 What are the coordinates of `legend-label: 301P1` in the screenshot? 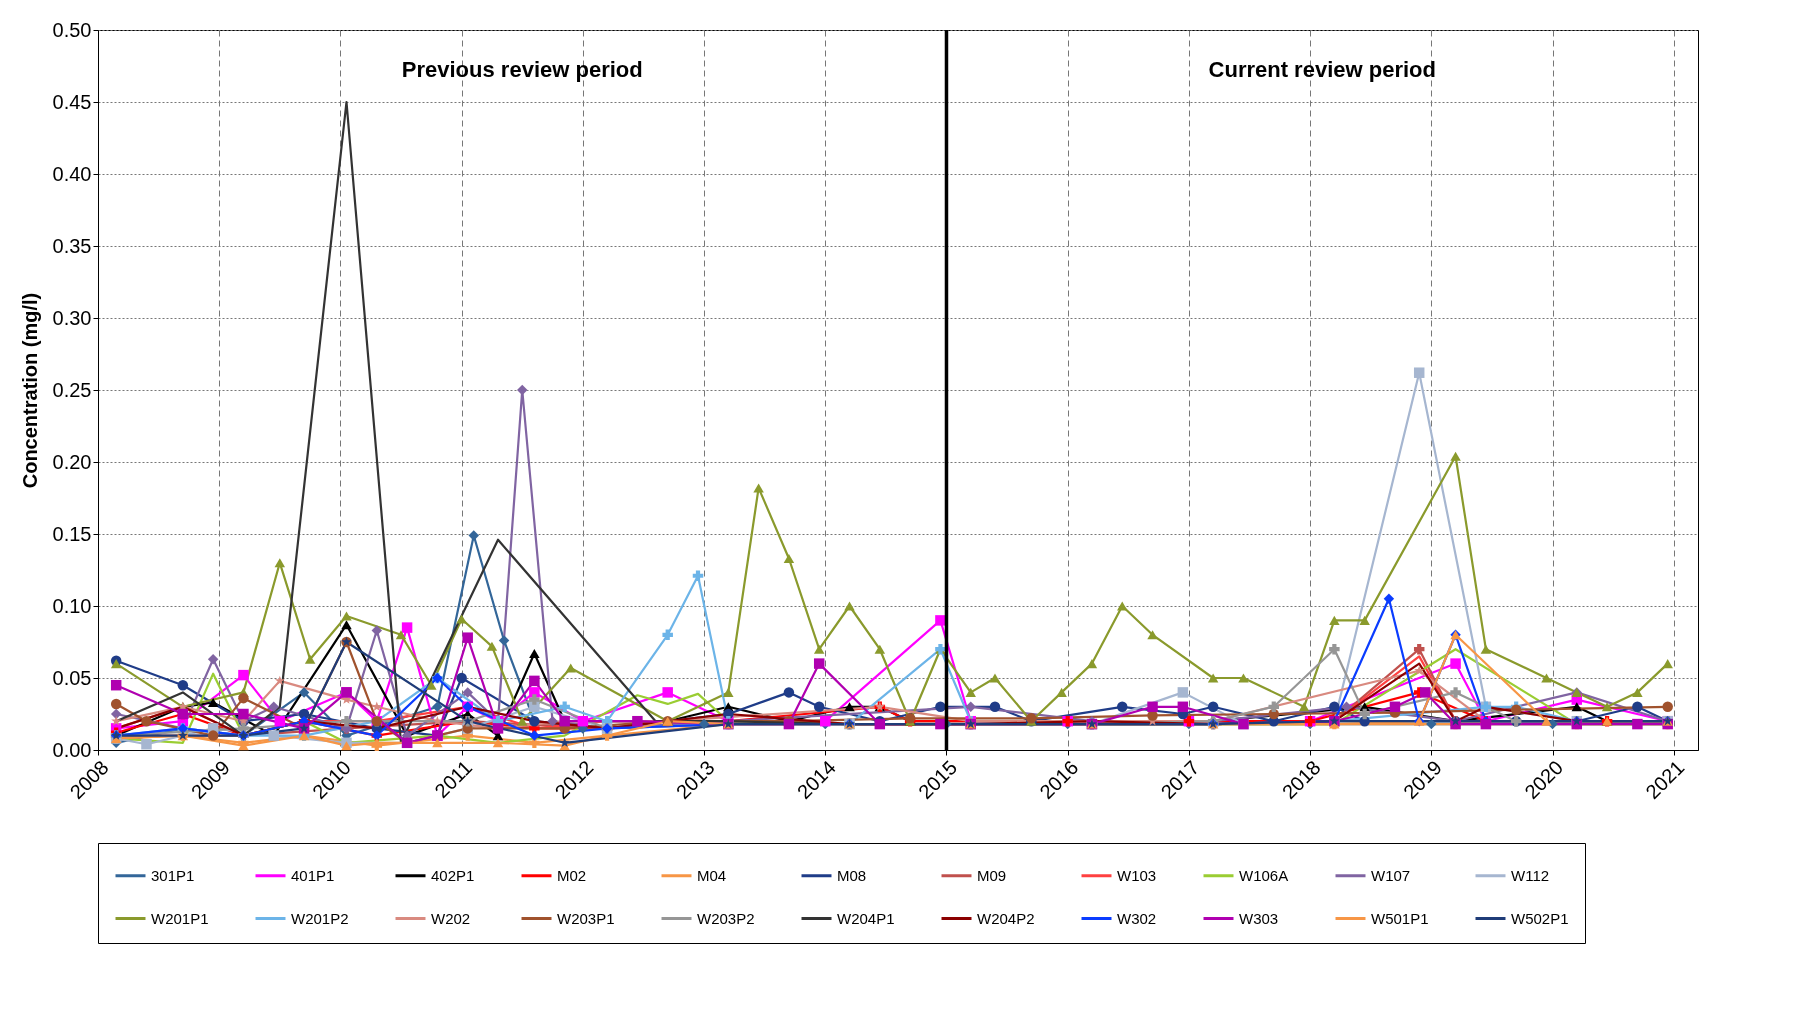 It's located at (173, 875).